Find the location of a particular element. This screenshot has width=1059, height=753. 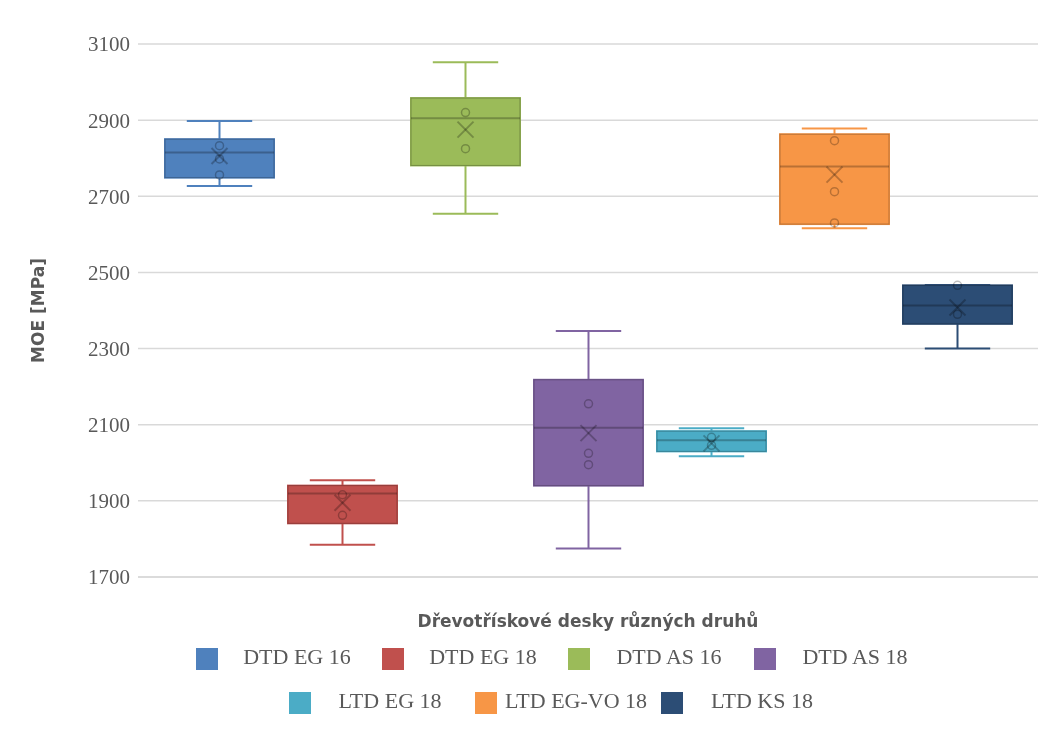

legend-label: LTD KS 18 is located at coordinates (762, 701).